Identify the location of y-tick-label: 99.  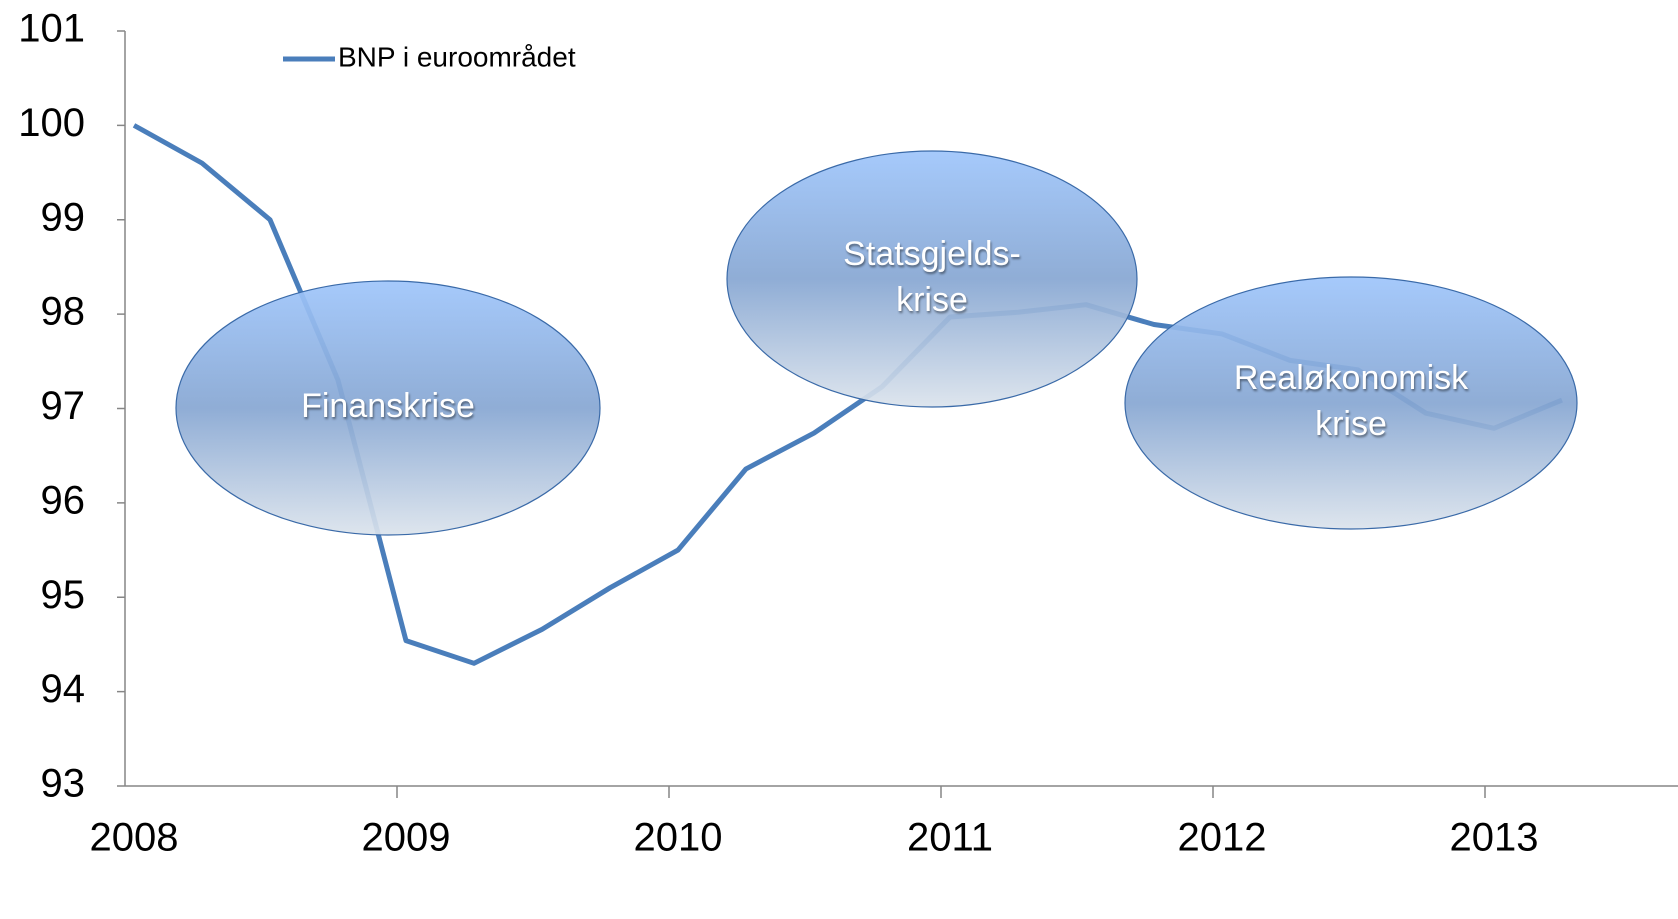
(63, 217).